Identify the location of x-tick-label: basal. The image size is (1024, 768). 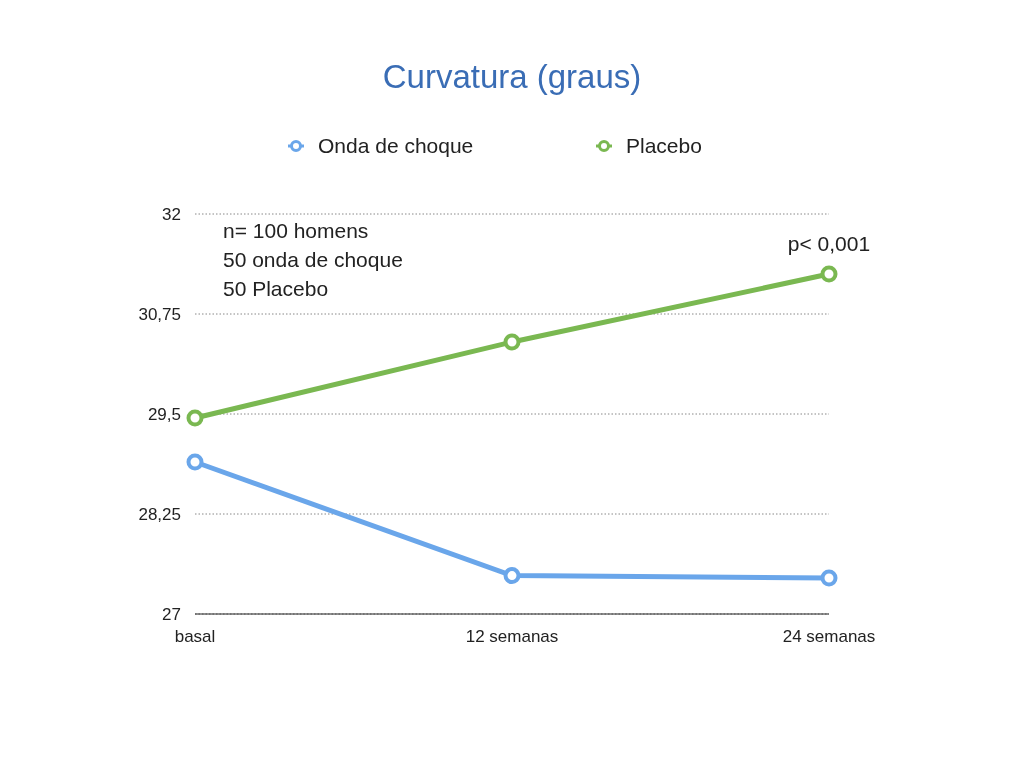
(195, 636).